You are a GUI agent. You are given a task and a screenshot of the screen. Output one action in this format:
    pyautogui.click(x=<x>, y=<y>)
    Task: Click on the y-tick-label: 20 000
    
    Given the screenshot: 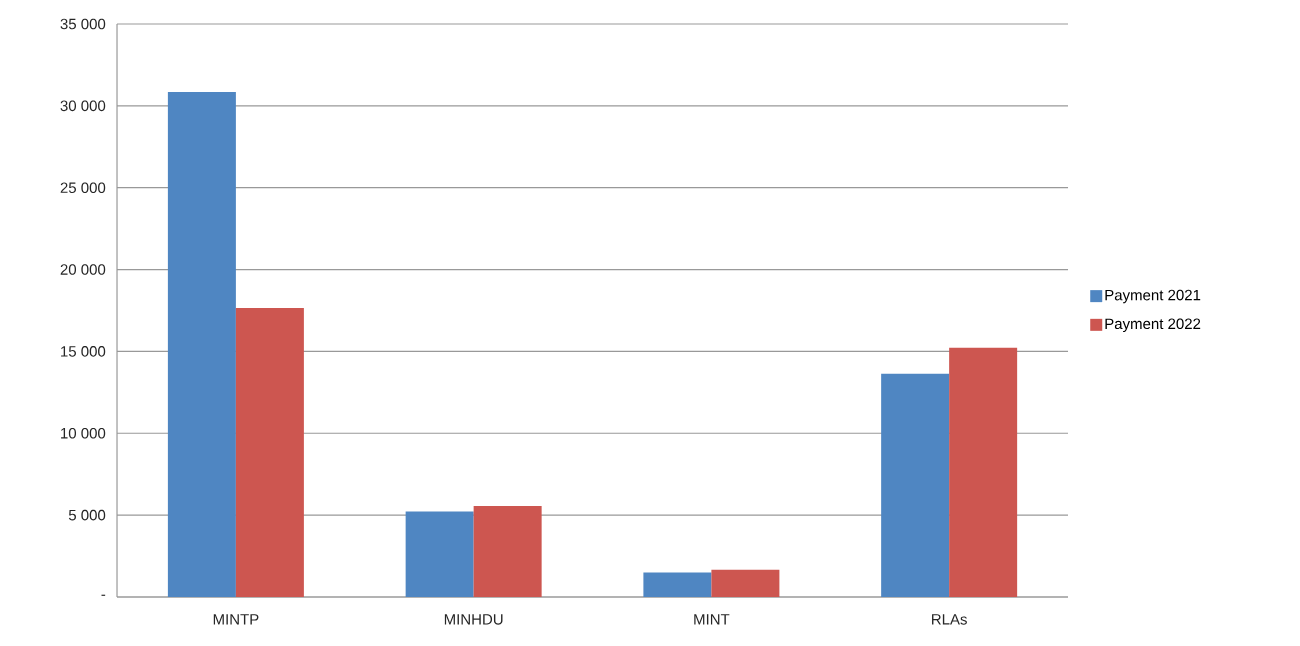 What is the action you would take?
    pyautogui.click(x=83, y=269)
    